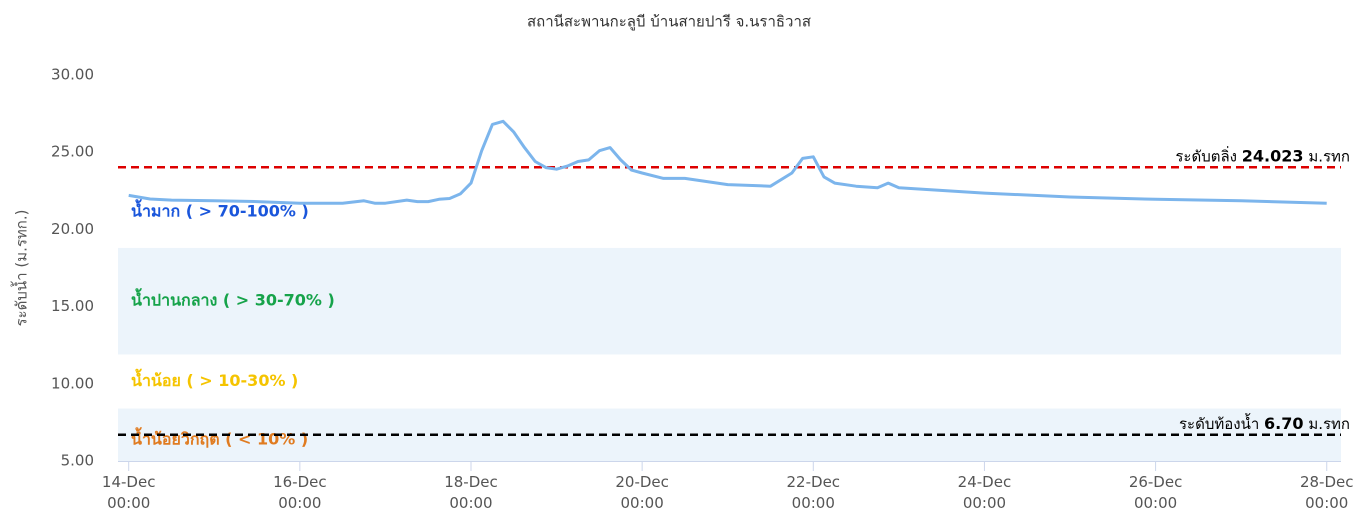 This screenshot has height=520, width=1359. I want to click on x-tick-label: 22-Dec 00:00, so click(813, 492).